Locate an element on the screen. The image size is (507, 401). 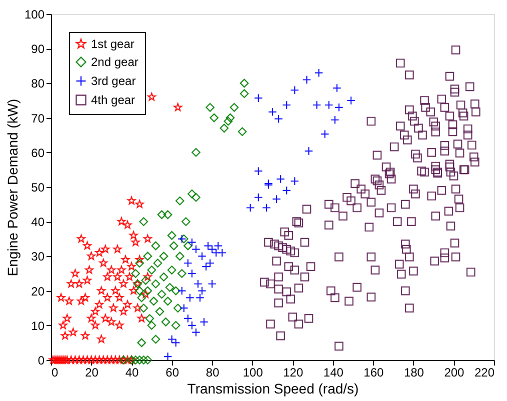
y-tick-label: 30 is located at coordinates (38, 257).